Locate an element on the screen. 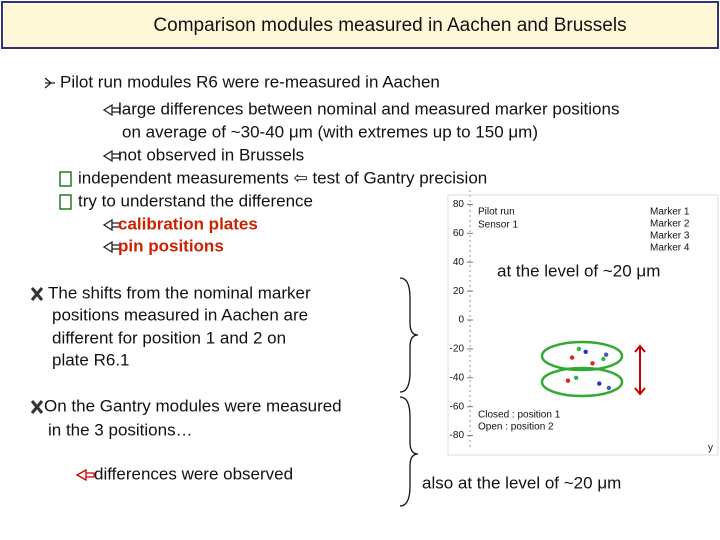  line: plate R6.1 is located at coordinates (91, 359).